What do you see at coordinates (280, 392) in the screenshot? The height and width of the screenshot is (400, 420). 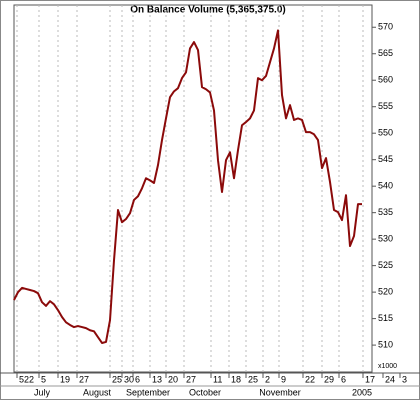 I see `month-label: November` at bounding box center [280, 392].